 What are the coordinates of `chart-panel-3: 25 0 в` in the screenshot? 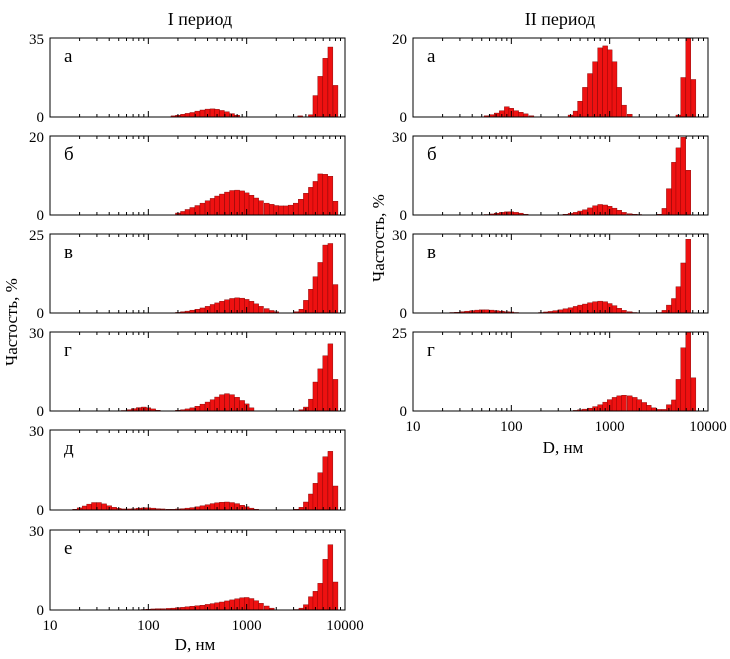 It's located at (187, 275).